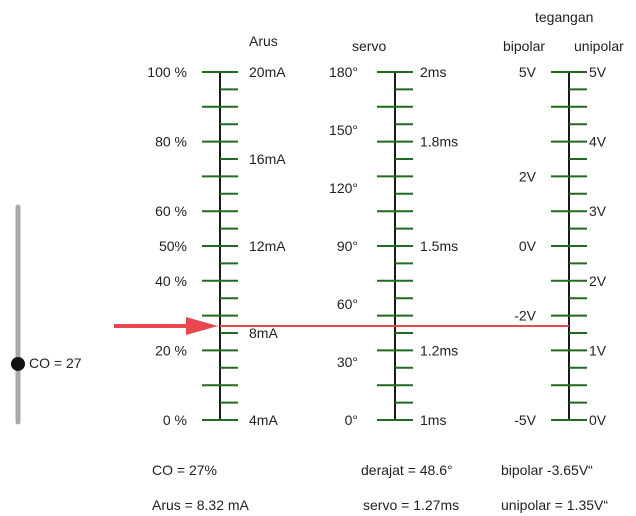 This screenshot has height=516, width=636. Describe the element at coordinates (171, 211) in the screenshot. I see `percent-label: 60 %` at that location.